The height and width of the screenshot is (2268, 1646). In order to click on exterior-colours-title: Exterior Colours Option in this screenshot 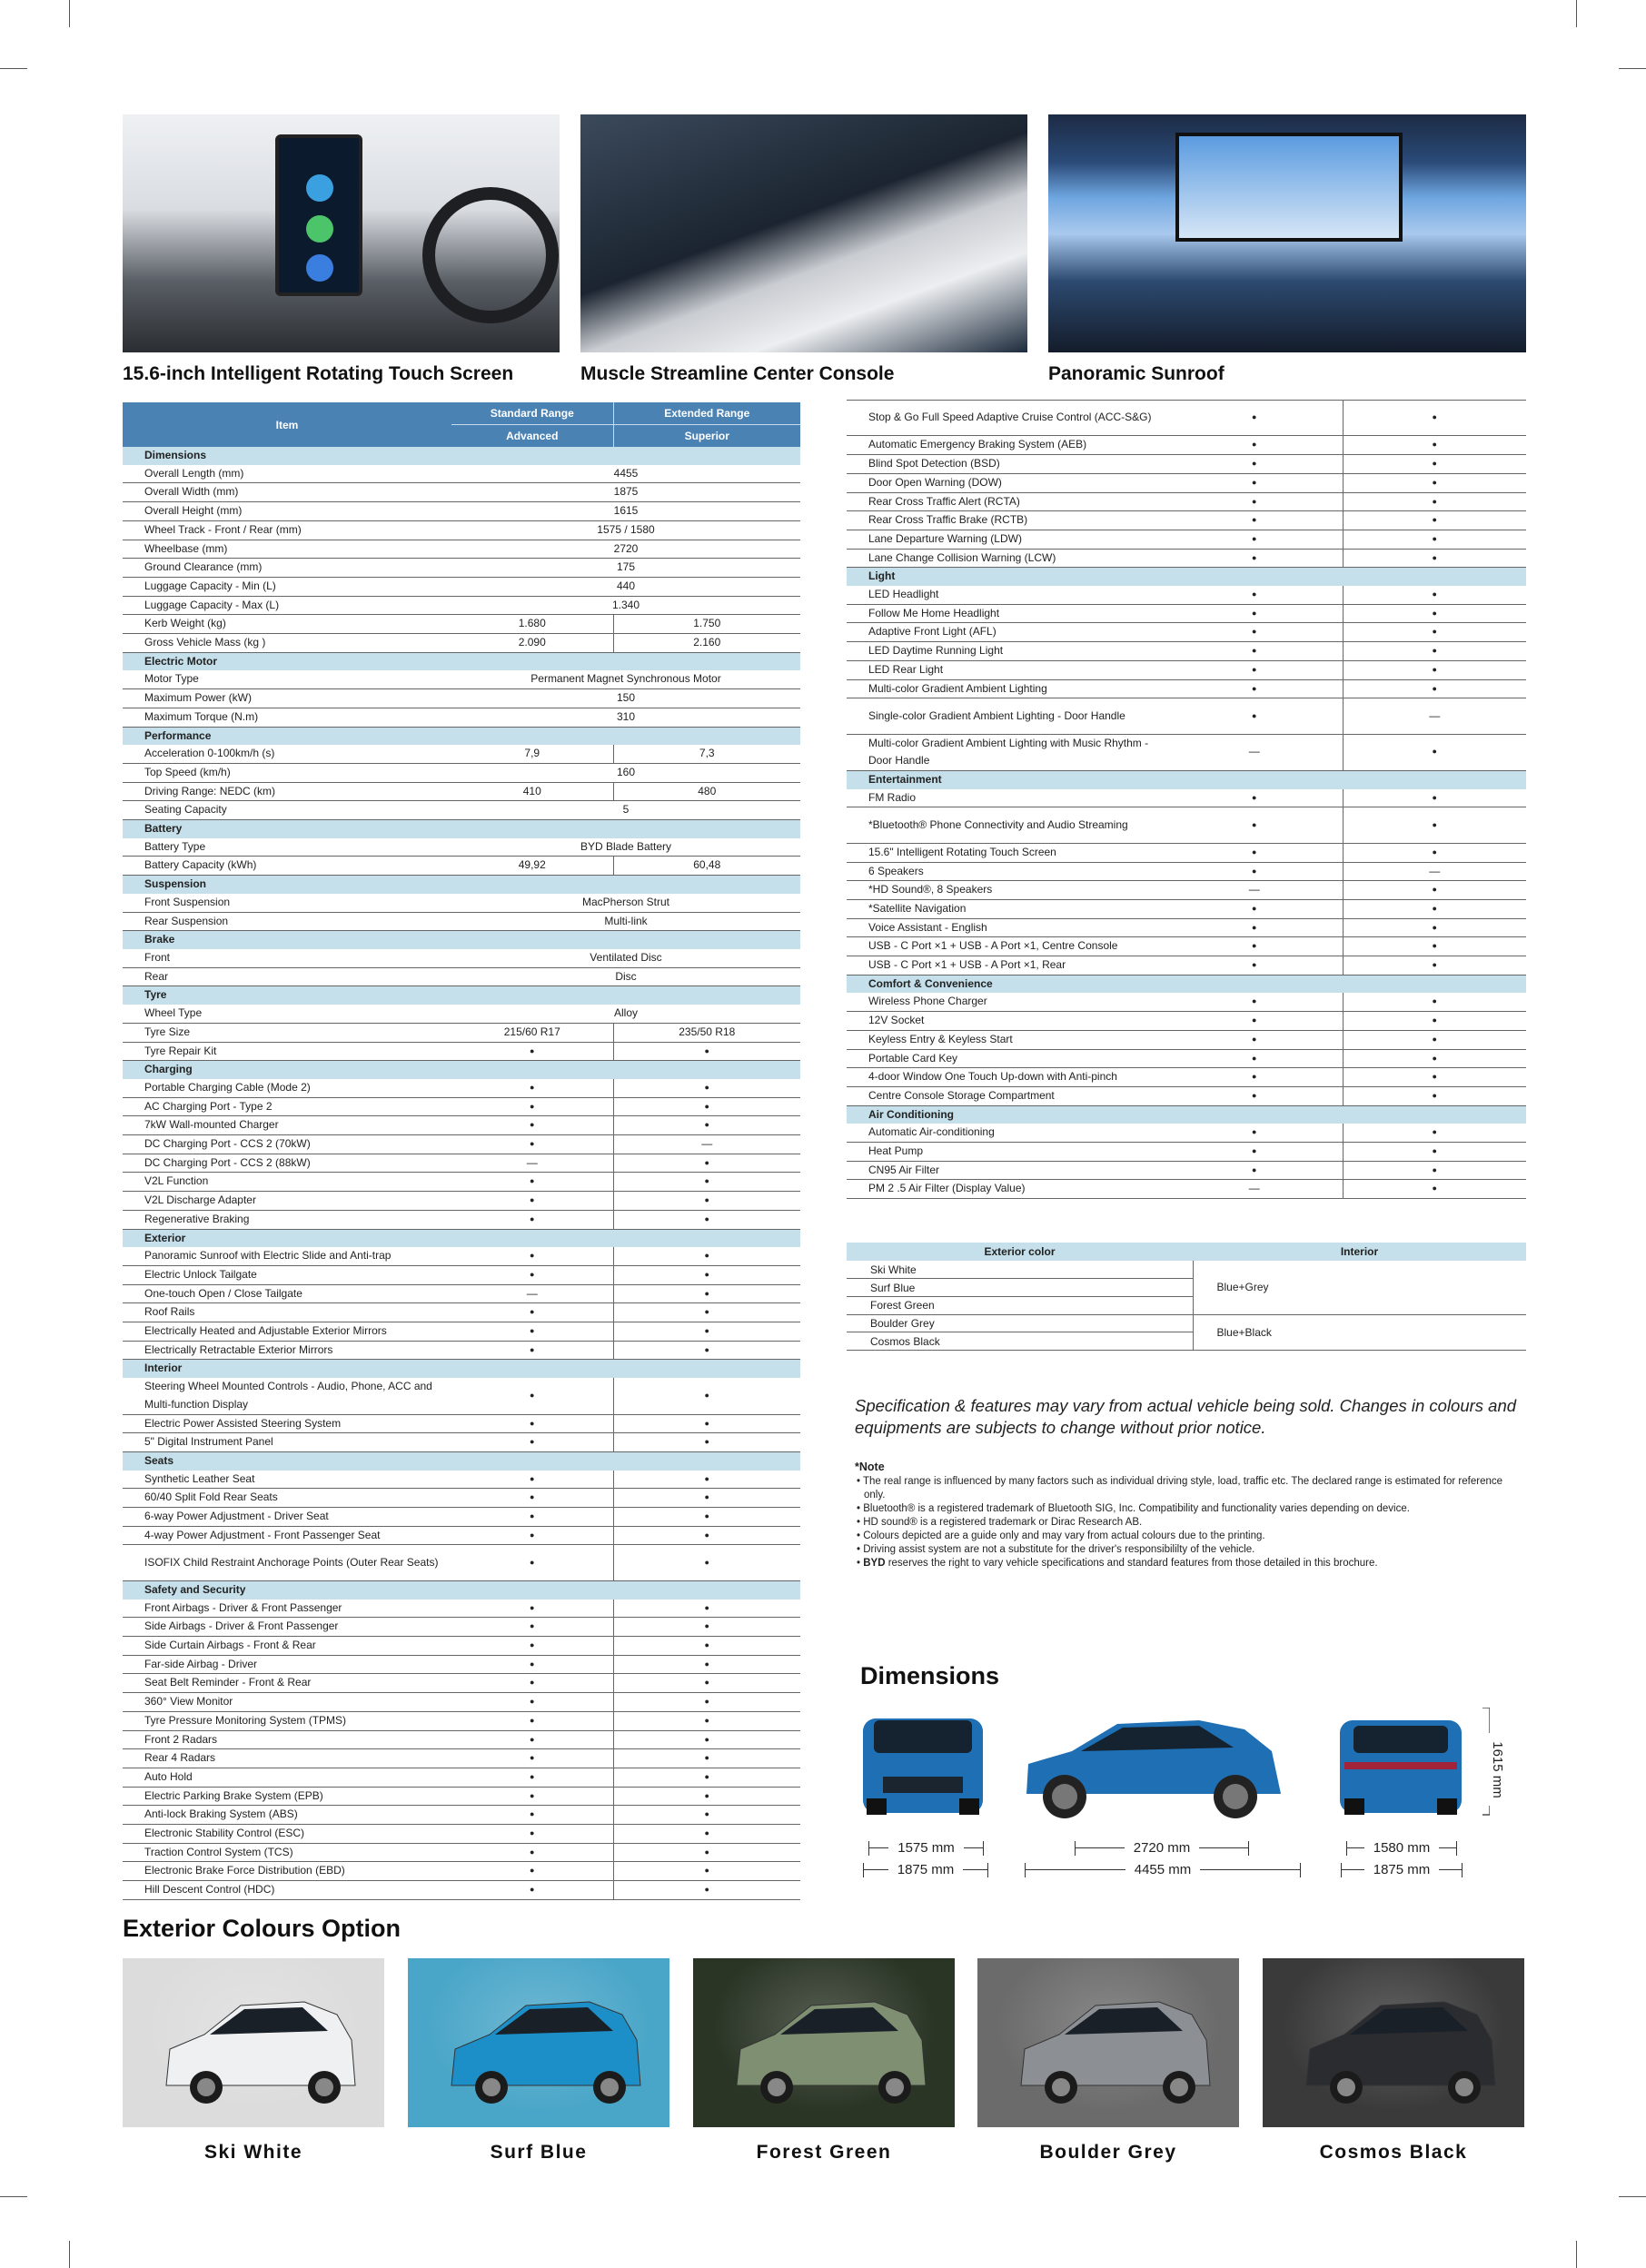, I will do `click(262, 1929)`.